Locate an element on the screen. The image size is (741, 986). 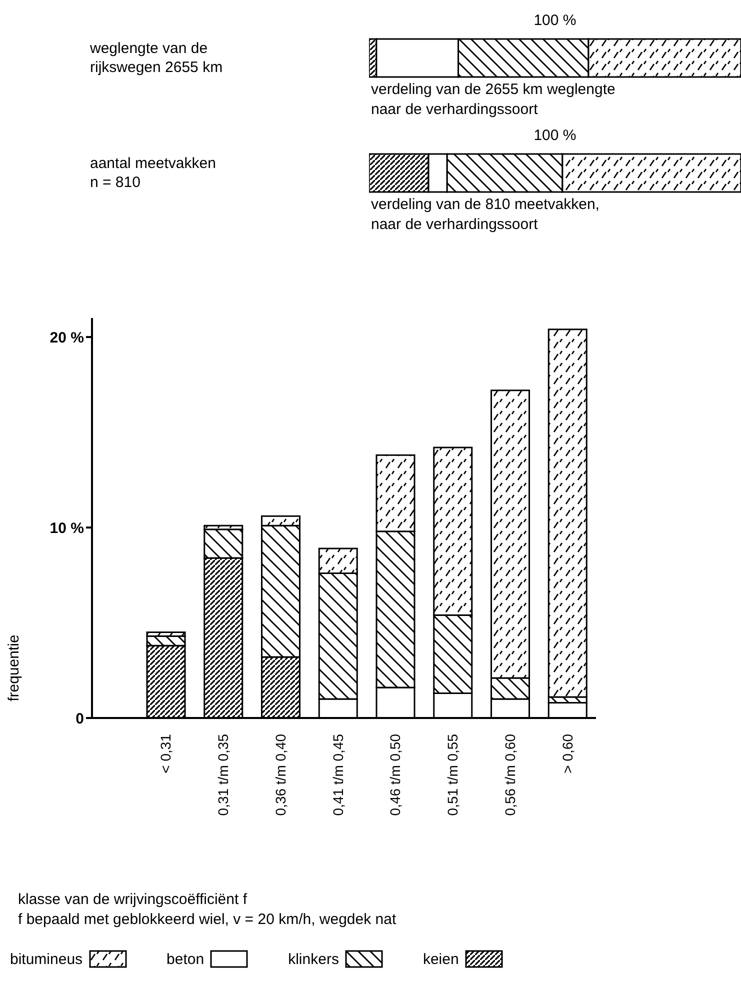
x-tick-label: < 0,31 is located at coordinates (166, 754).